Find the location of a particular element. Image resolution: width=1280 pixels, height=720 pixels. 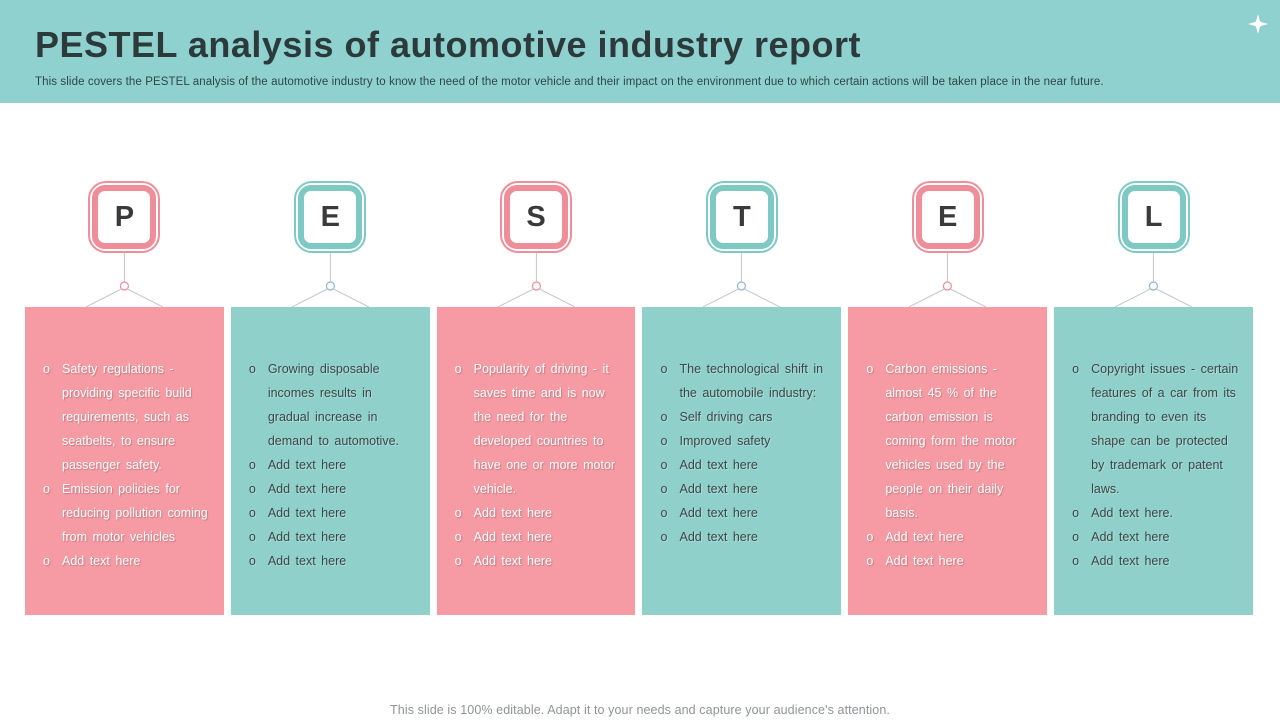

badge-letter: T is located at coordinates (742, 216).